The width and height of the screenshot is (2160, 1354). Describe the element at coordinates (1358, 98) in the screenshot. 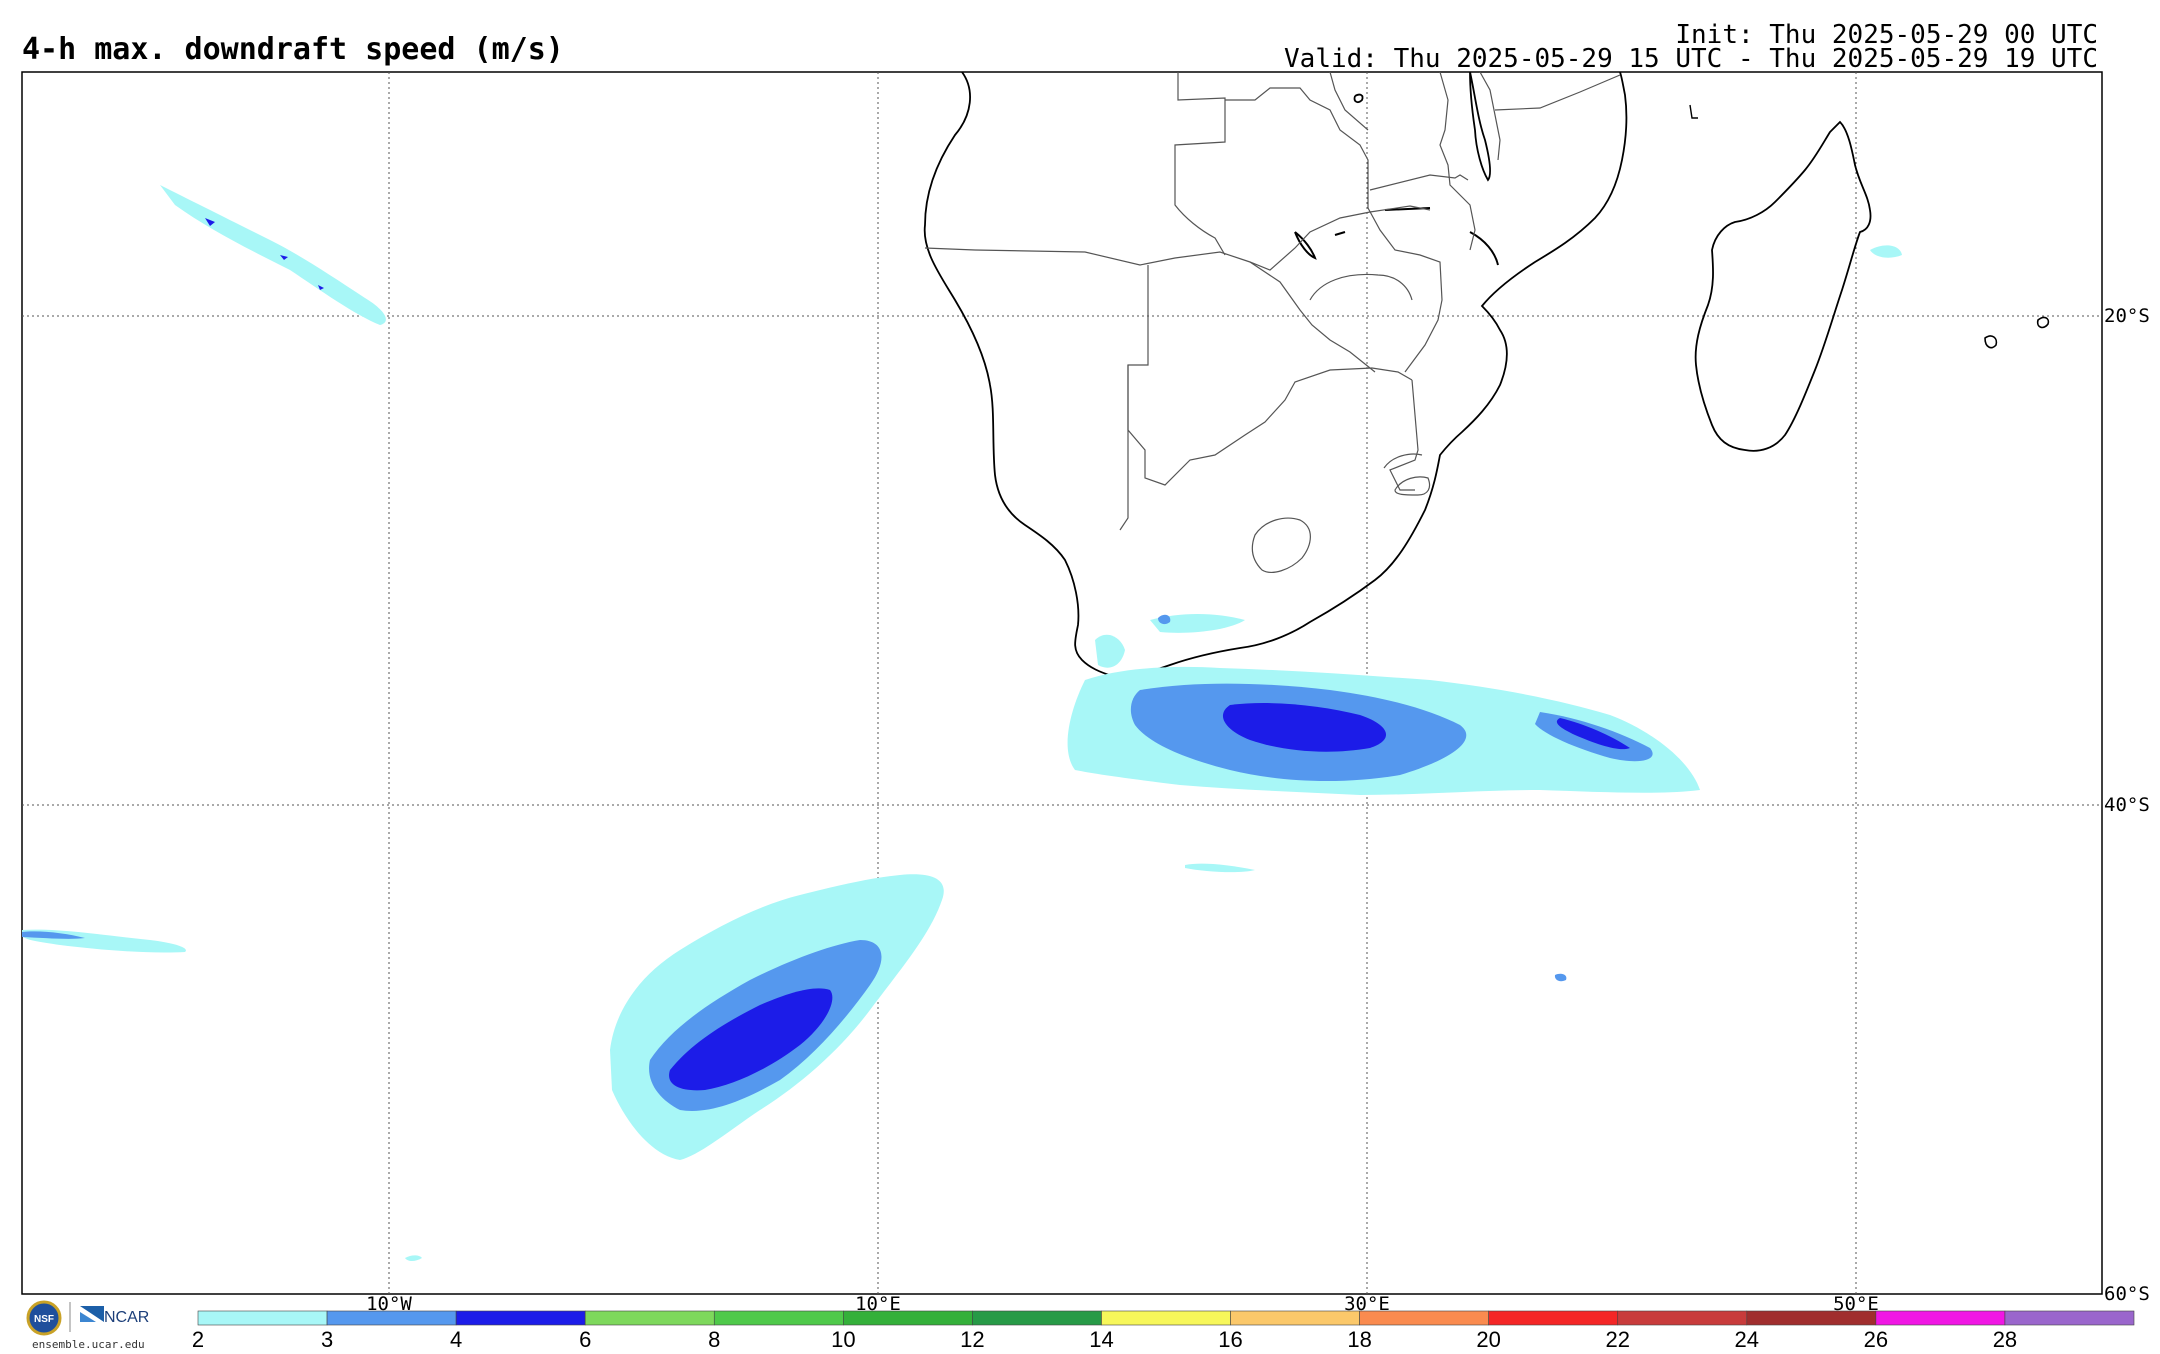

I see `lake-tanganyika-tip` at that location.